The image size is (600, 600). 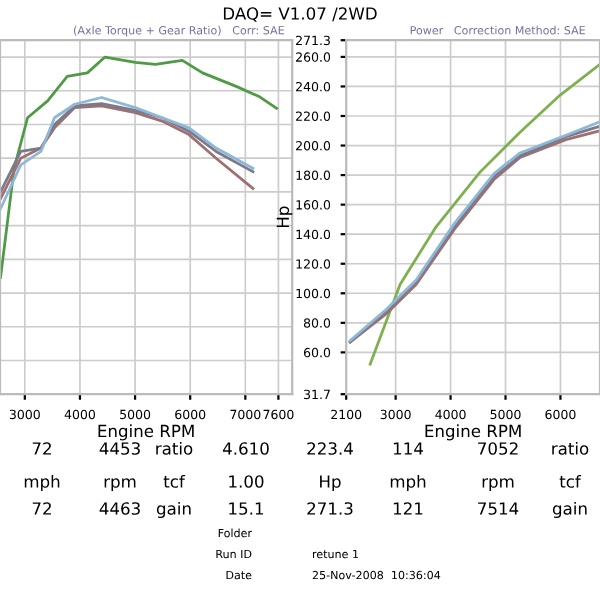 What do you see at coordinates (408, 508) in the screenshot?
I see `text: 121` at bounding box center [408, 508].